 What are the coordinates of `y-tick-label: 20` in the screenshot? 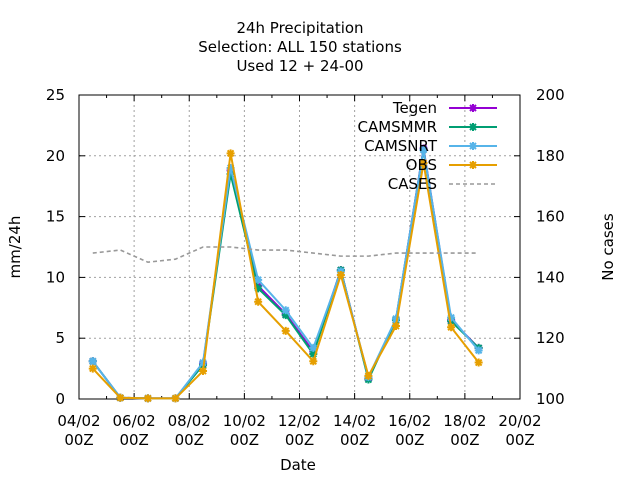 It's located at (55, 156).